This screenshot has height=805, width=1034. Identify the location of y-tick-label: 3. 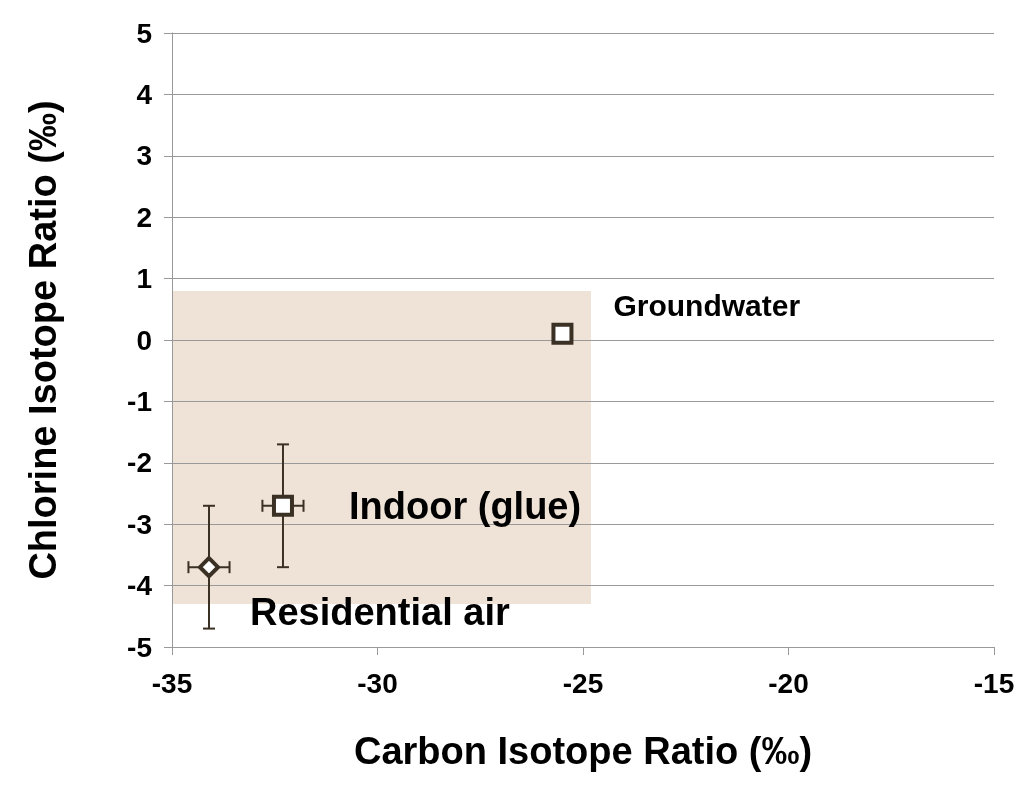
(144, 156).